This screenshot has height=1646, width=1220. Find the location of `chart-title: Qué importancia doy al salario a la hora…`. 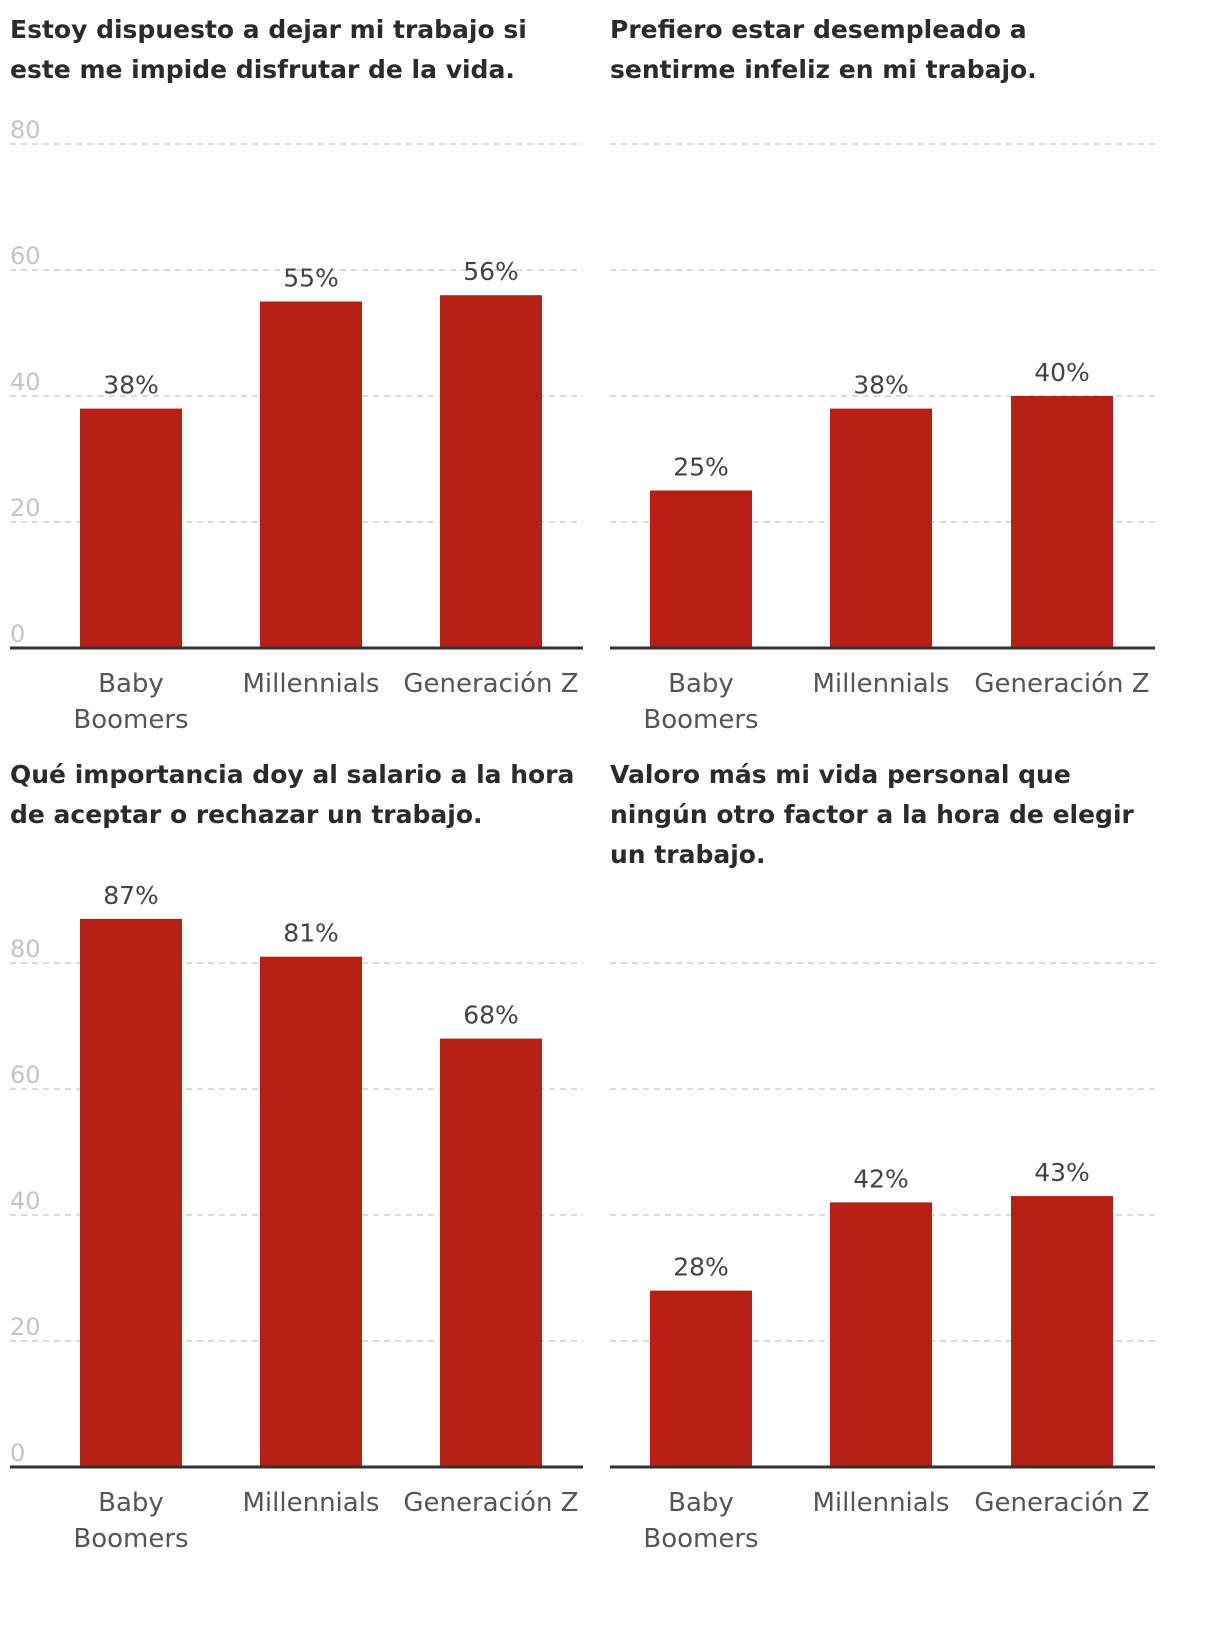

chart-title: Qué importancia doy al salario a la hora… is located at coordinates (292, 794).